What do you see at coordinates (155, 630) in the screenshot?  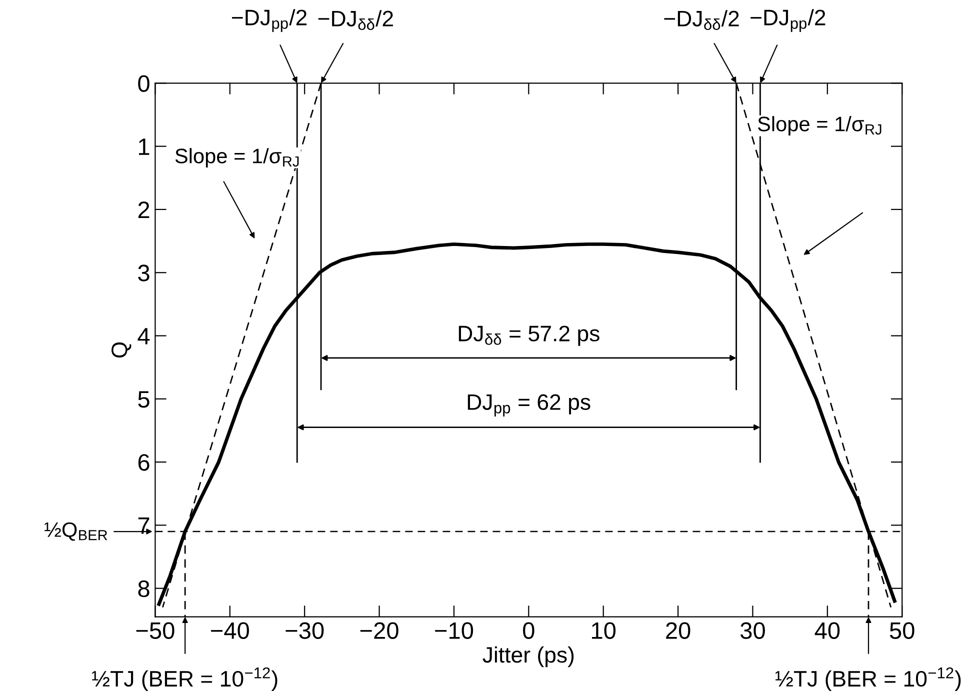 I see `x-tick-label: −50` at bounding box center [155, 630].